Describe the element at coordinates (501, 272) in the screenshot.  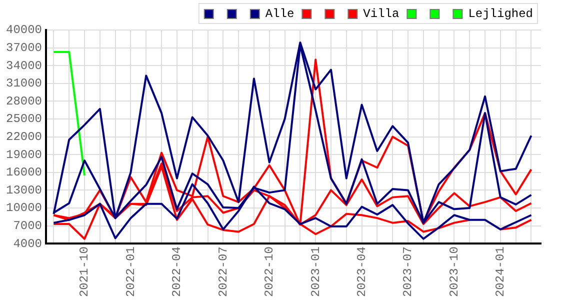
I see `x-tick-label: 2024-01` at that location.